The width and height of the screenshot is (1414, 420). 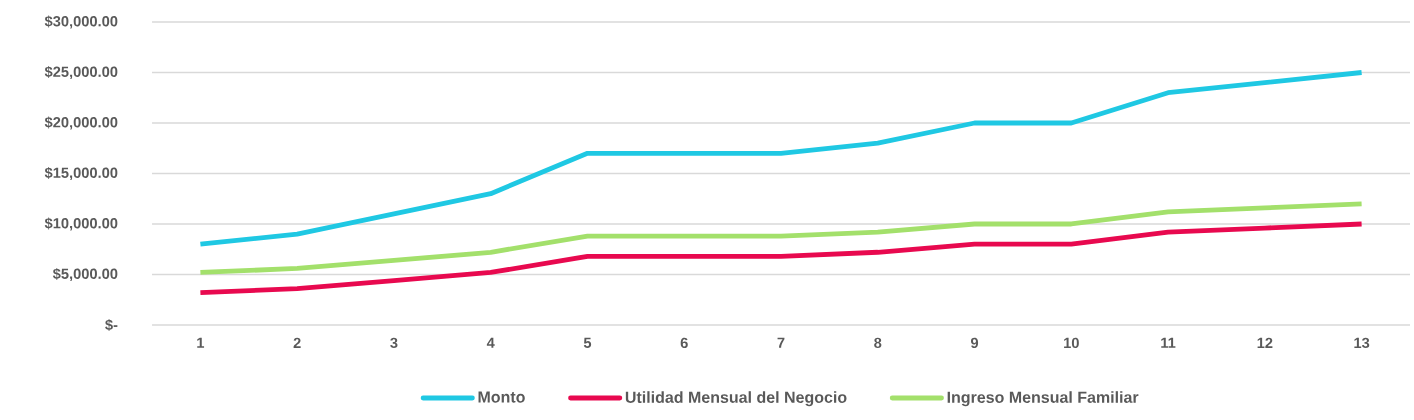 What do you see at coordinates (501, 397) in the screenshot?
I see `legend-label: Monto` at bounding box center [501, 397].